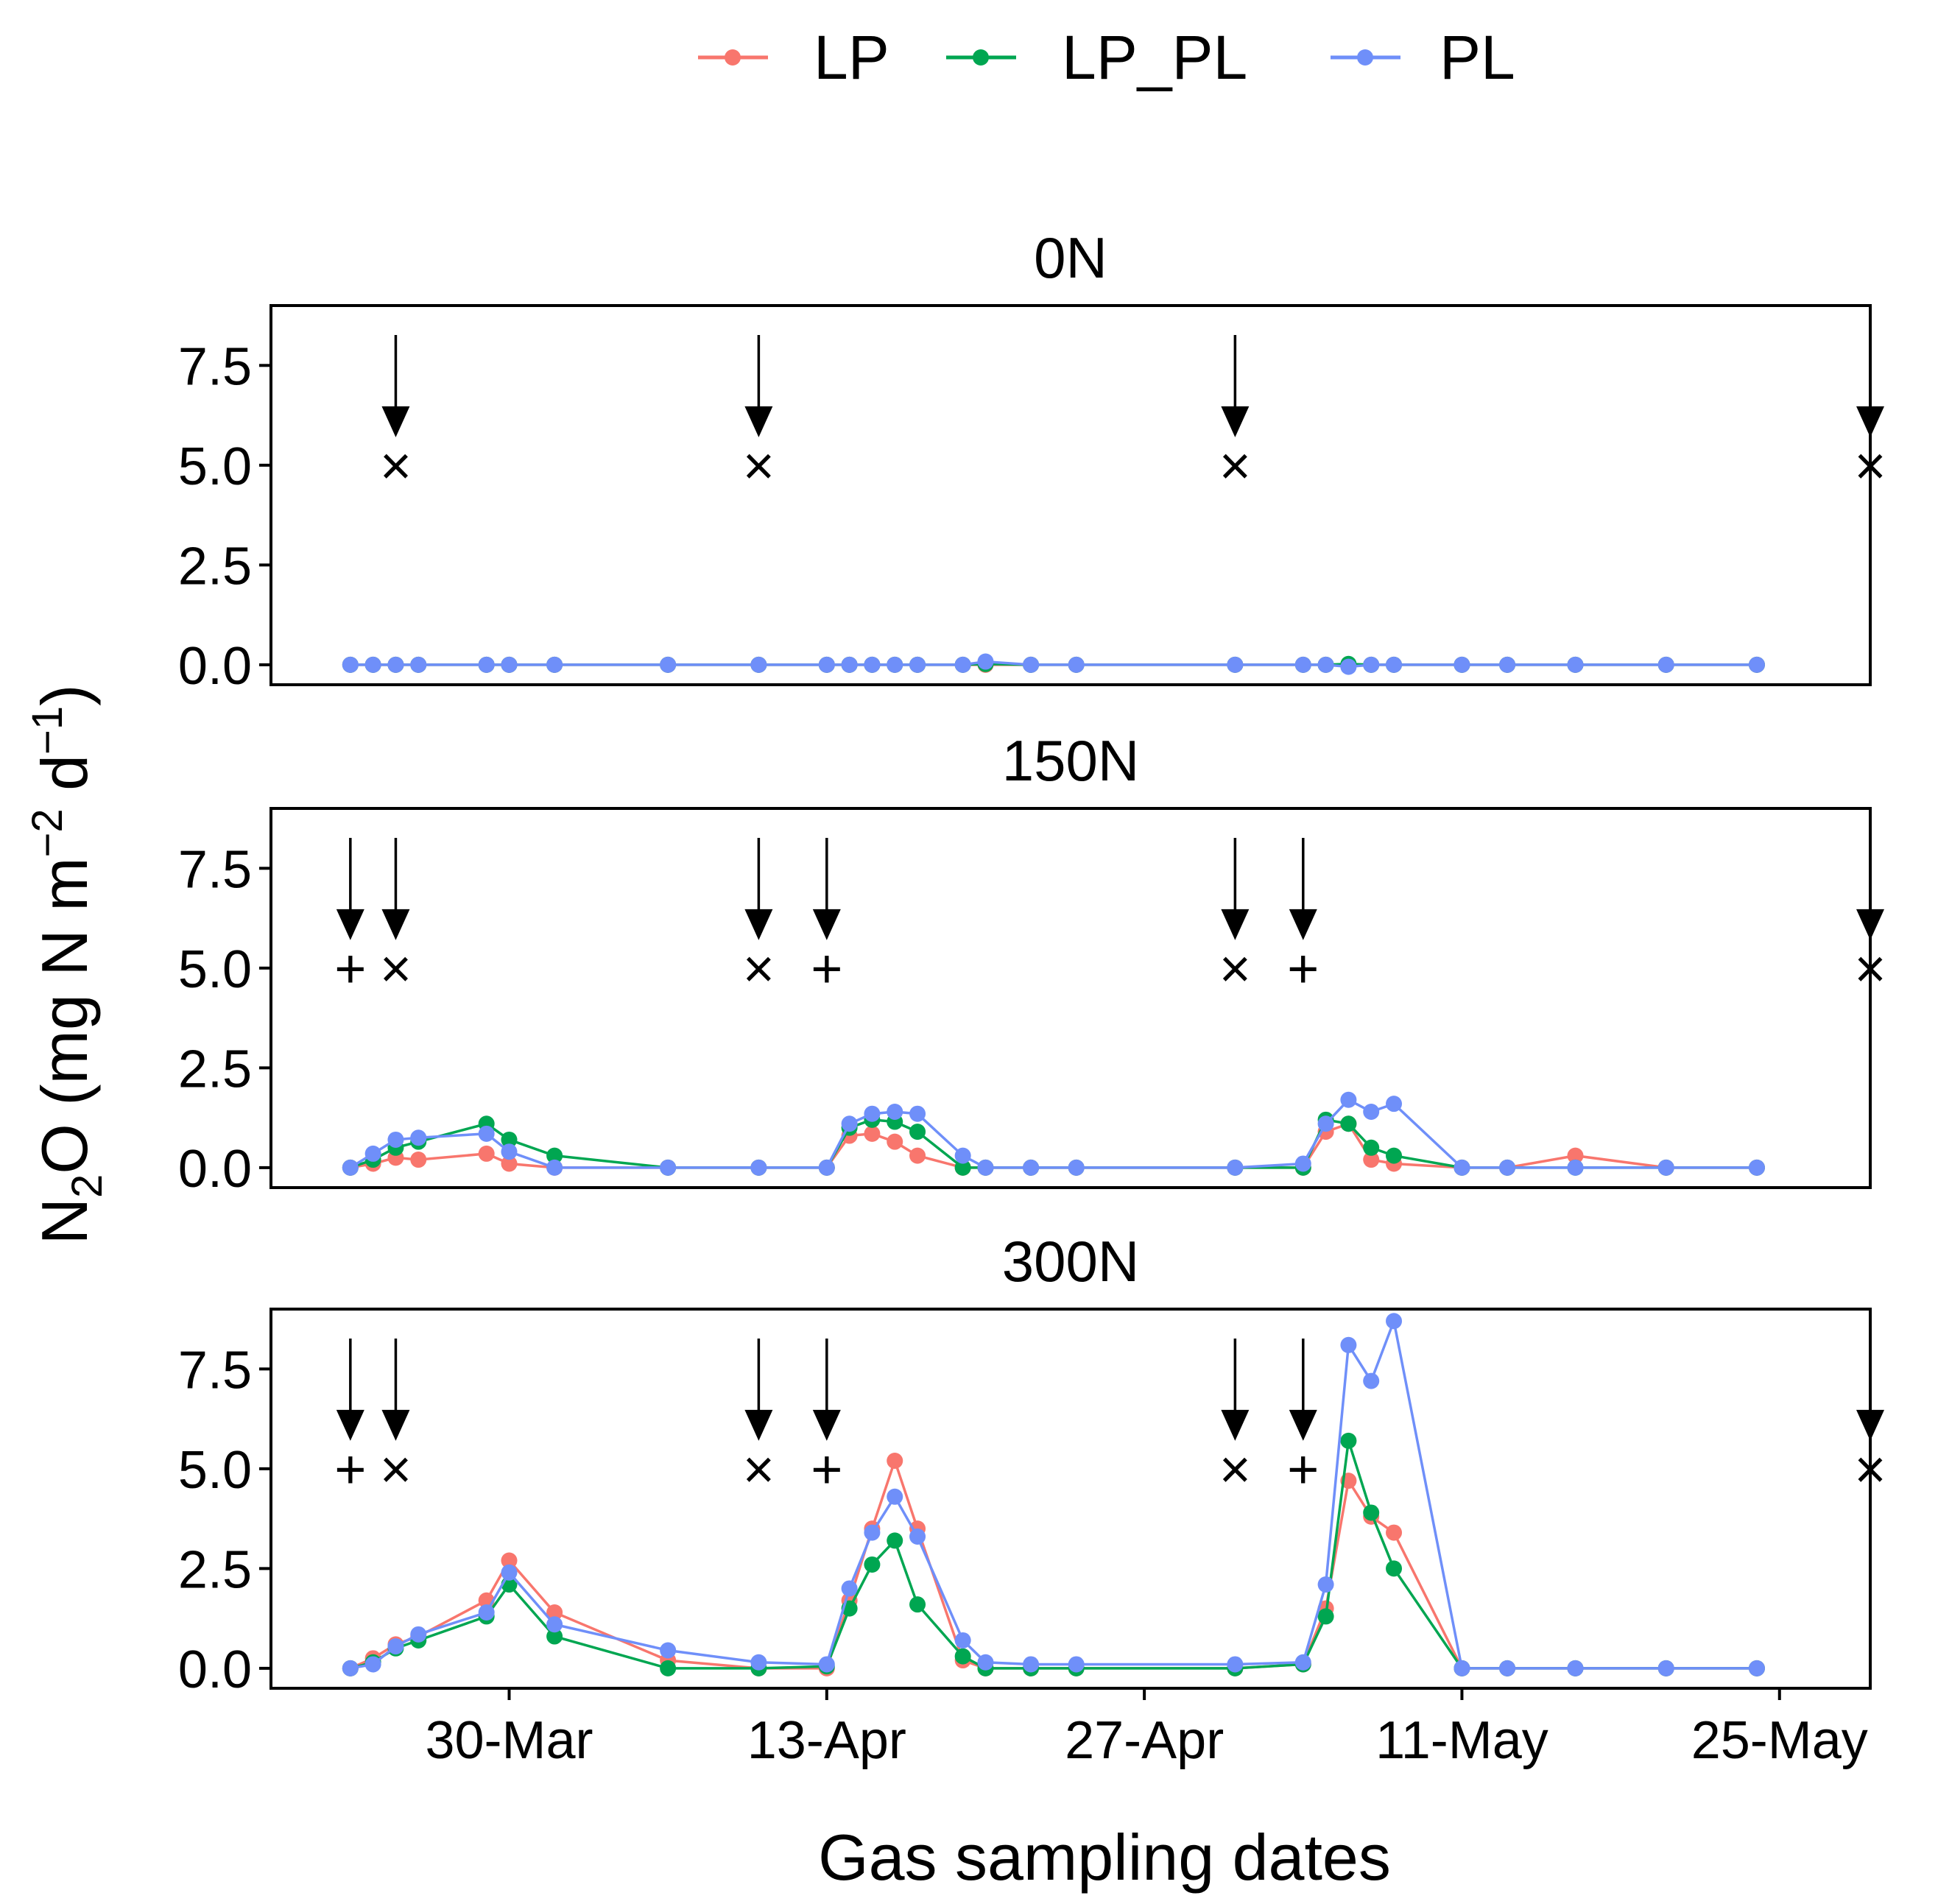  I want to click on x-tick-label: 27-Apr, so click(1144, 1741).